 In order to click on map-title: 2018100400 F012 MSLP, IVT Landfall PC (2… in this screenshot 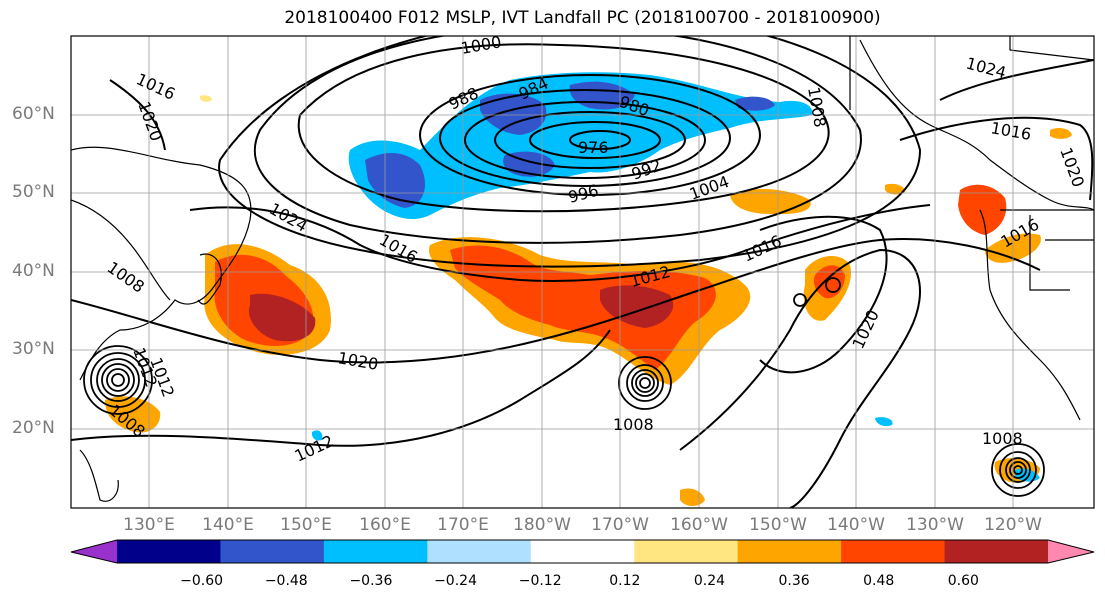, I will do `click(582, 18)`.